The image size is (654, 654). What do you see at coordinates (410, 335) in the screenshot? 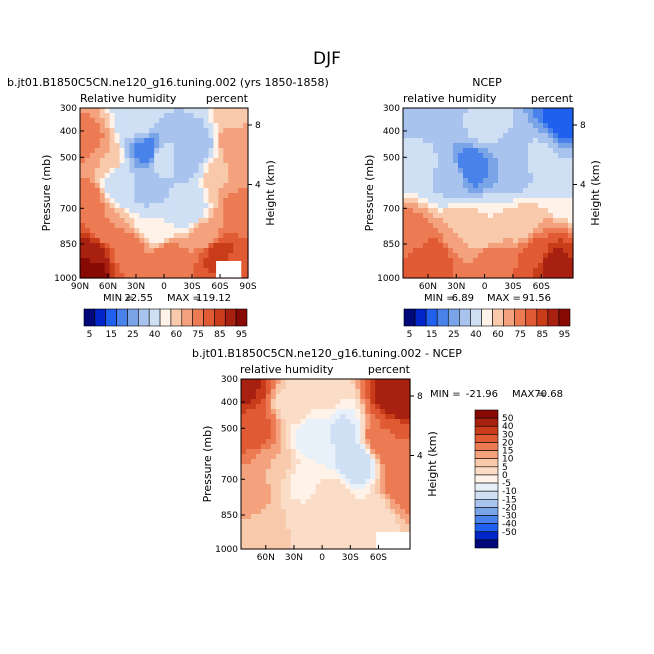
I see `obs-colorbar-label: 5` at bounding box center [410, 335].